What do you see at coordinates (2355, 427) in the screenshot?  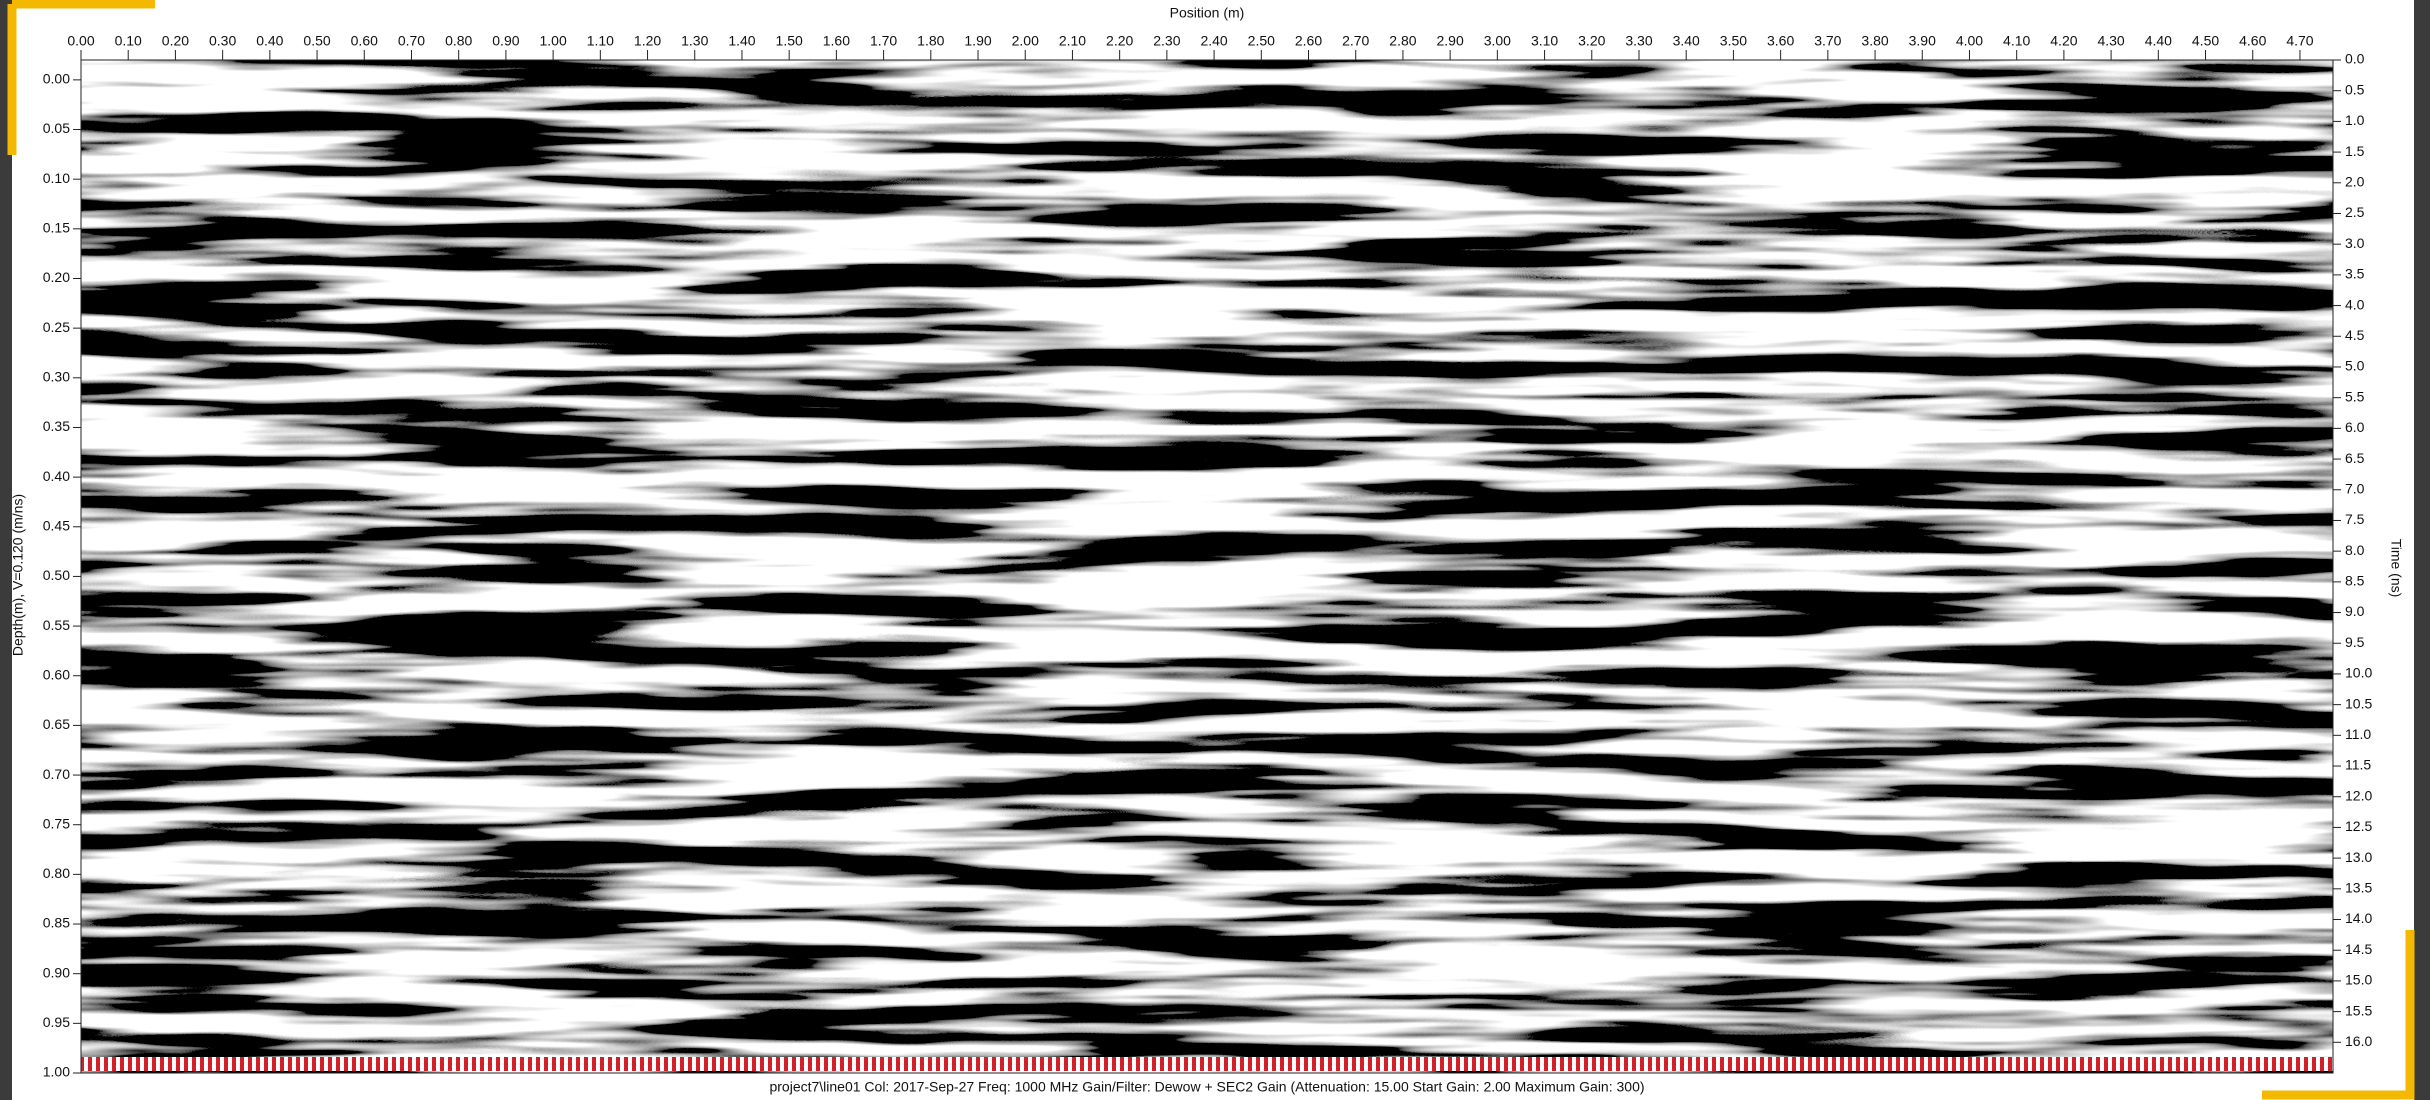 I see `y2-tick-label: 6.0` at bounding box center [2355, 427].